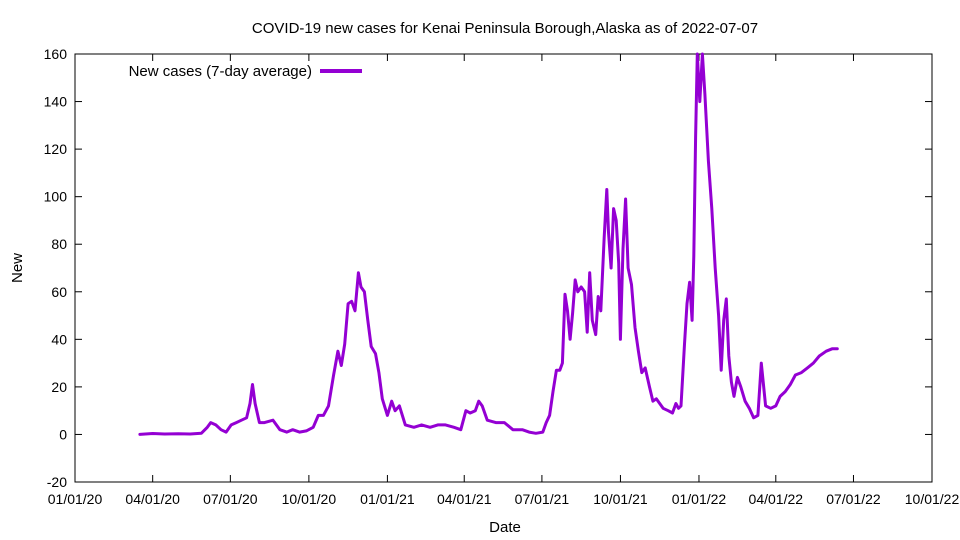 The height and width of the screenshot is (540, 960). Describe the element at coordinates (75, 499) in the screenshot. I see `x-tick-label: 01/01/20` at that location.